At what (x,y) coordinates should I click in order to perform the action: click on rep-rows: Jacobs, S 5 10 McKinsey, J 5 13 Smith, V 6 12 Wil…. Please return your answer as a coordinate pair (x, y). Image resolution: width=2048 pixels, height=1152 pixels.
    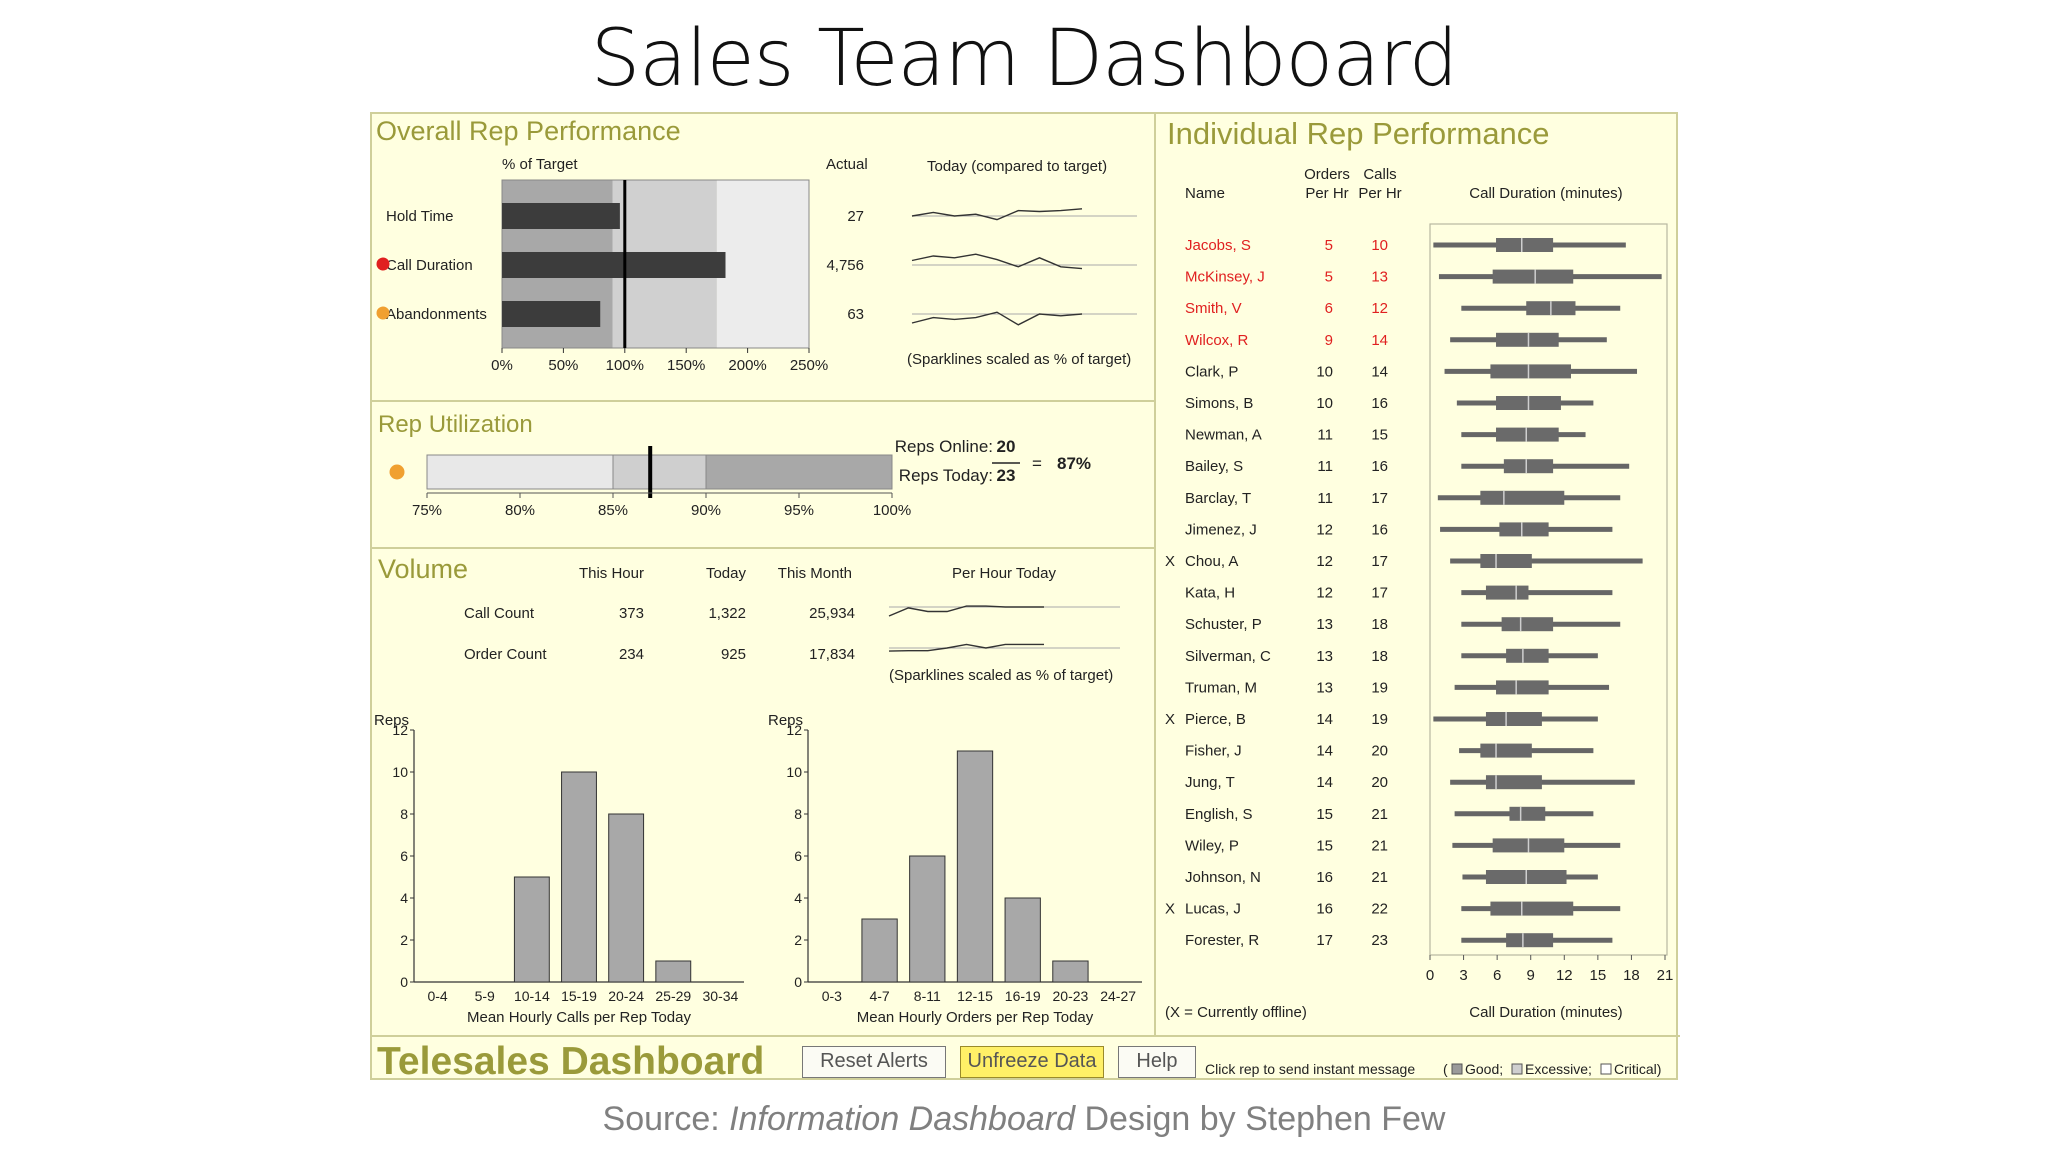
    Looking at the image, I should click on (1413, 593).